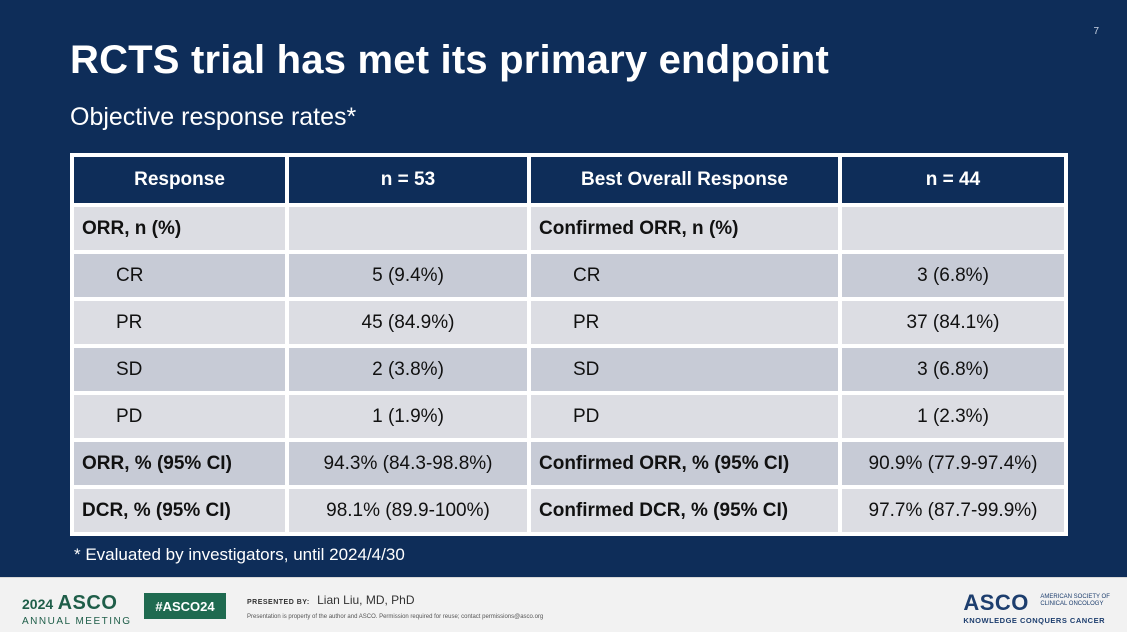 The height and width of the screenshot is (632, 1127). I want to click on row-label-left: PR, so click(179, 322).